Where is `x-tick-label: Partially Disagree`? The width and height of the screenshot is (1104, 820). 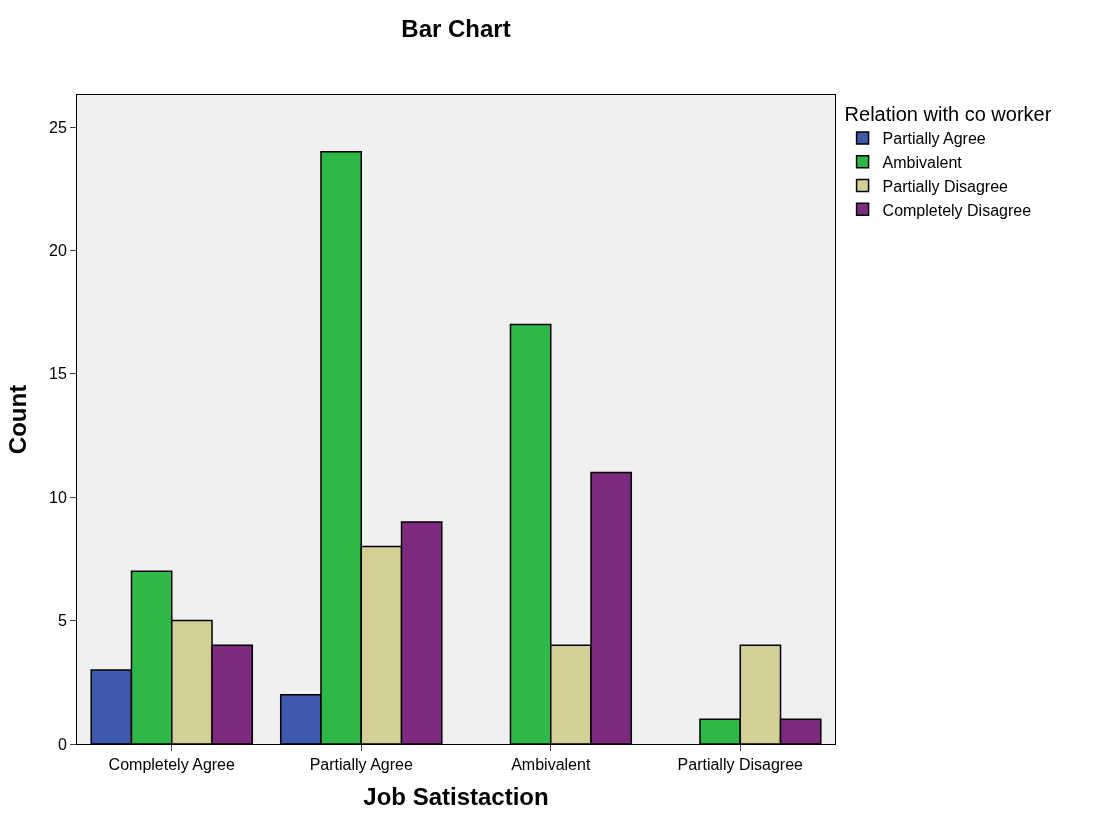
x-tick-label: Partially Disagree is located at coordinates (740, 765).